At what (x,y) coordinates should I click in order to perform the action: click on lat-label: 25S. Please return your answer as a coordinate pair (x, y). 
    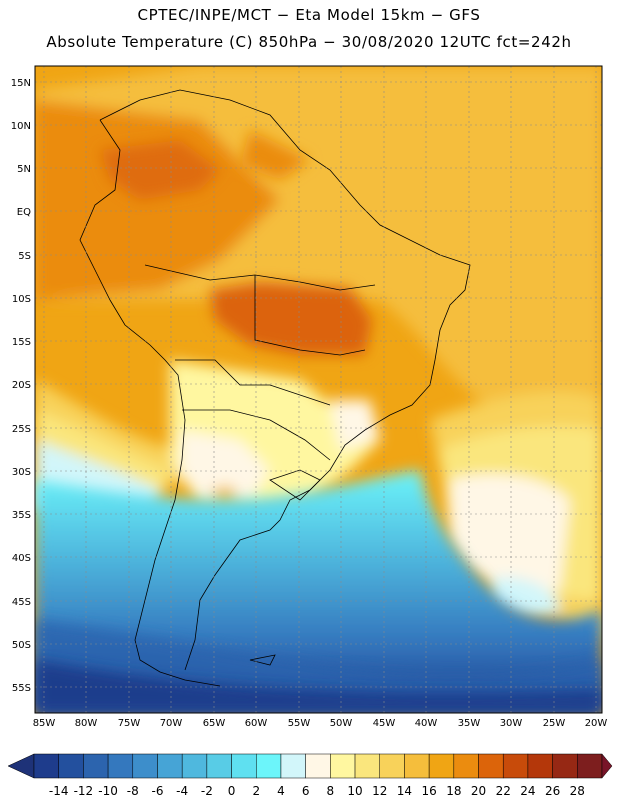
    Looking at the image, I should click on (21, 429).